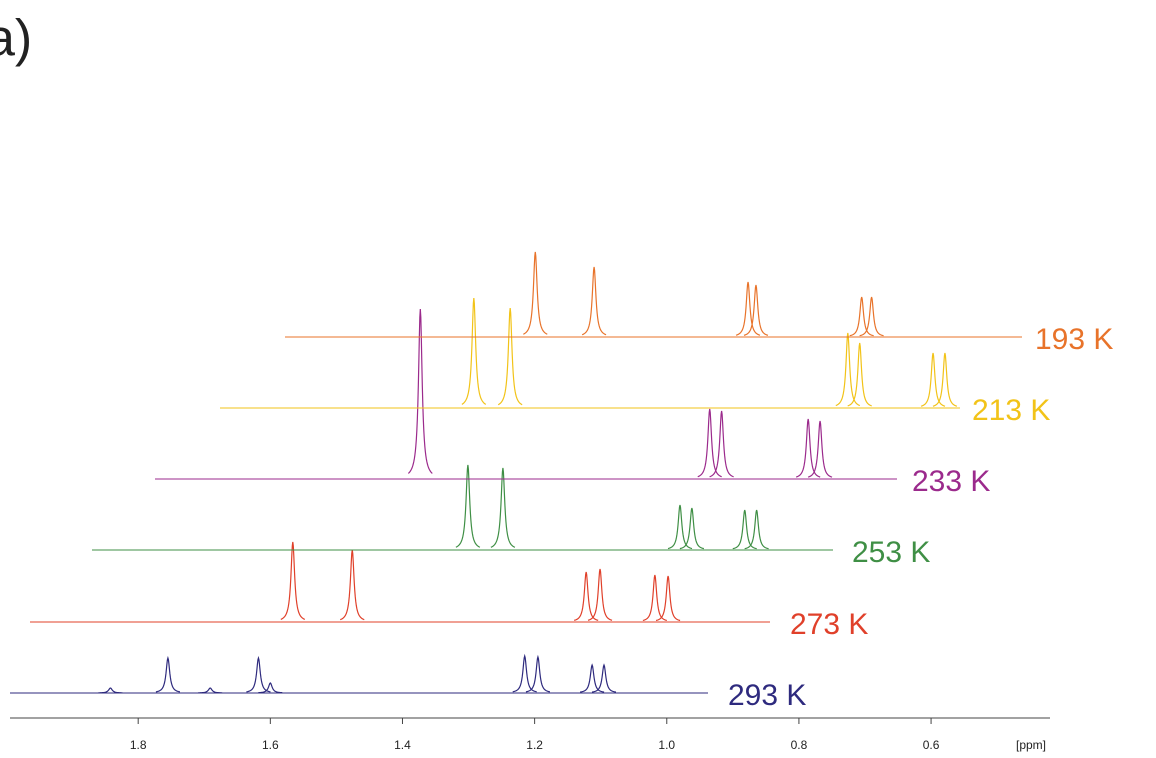 The height and width of the screenshot is (758, 1156). Describe the element at coordinates (270, 745) in the screenshot. I see `x-tick-label: 1.6` at that location.